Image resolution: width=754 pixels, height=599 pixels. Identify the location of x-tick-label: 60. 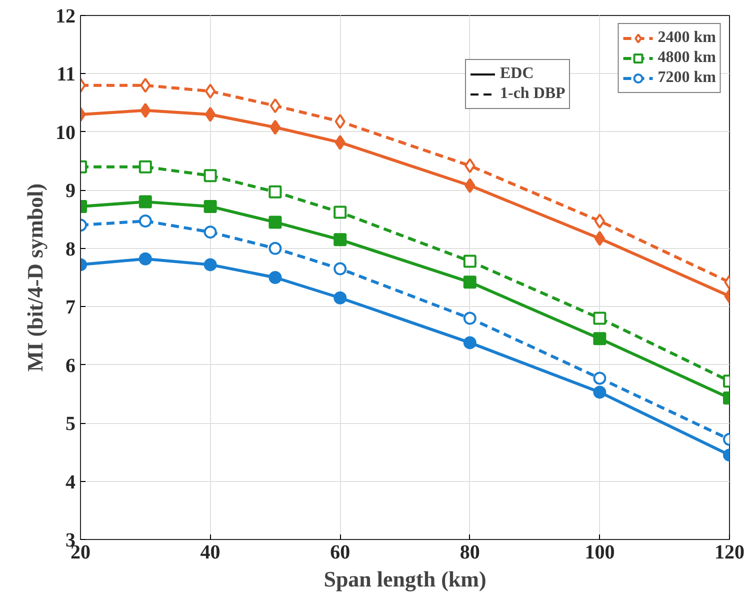
(340, 553).